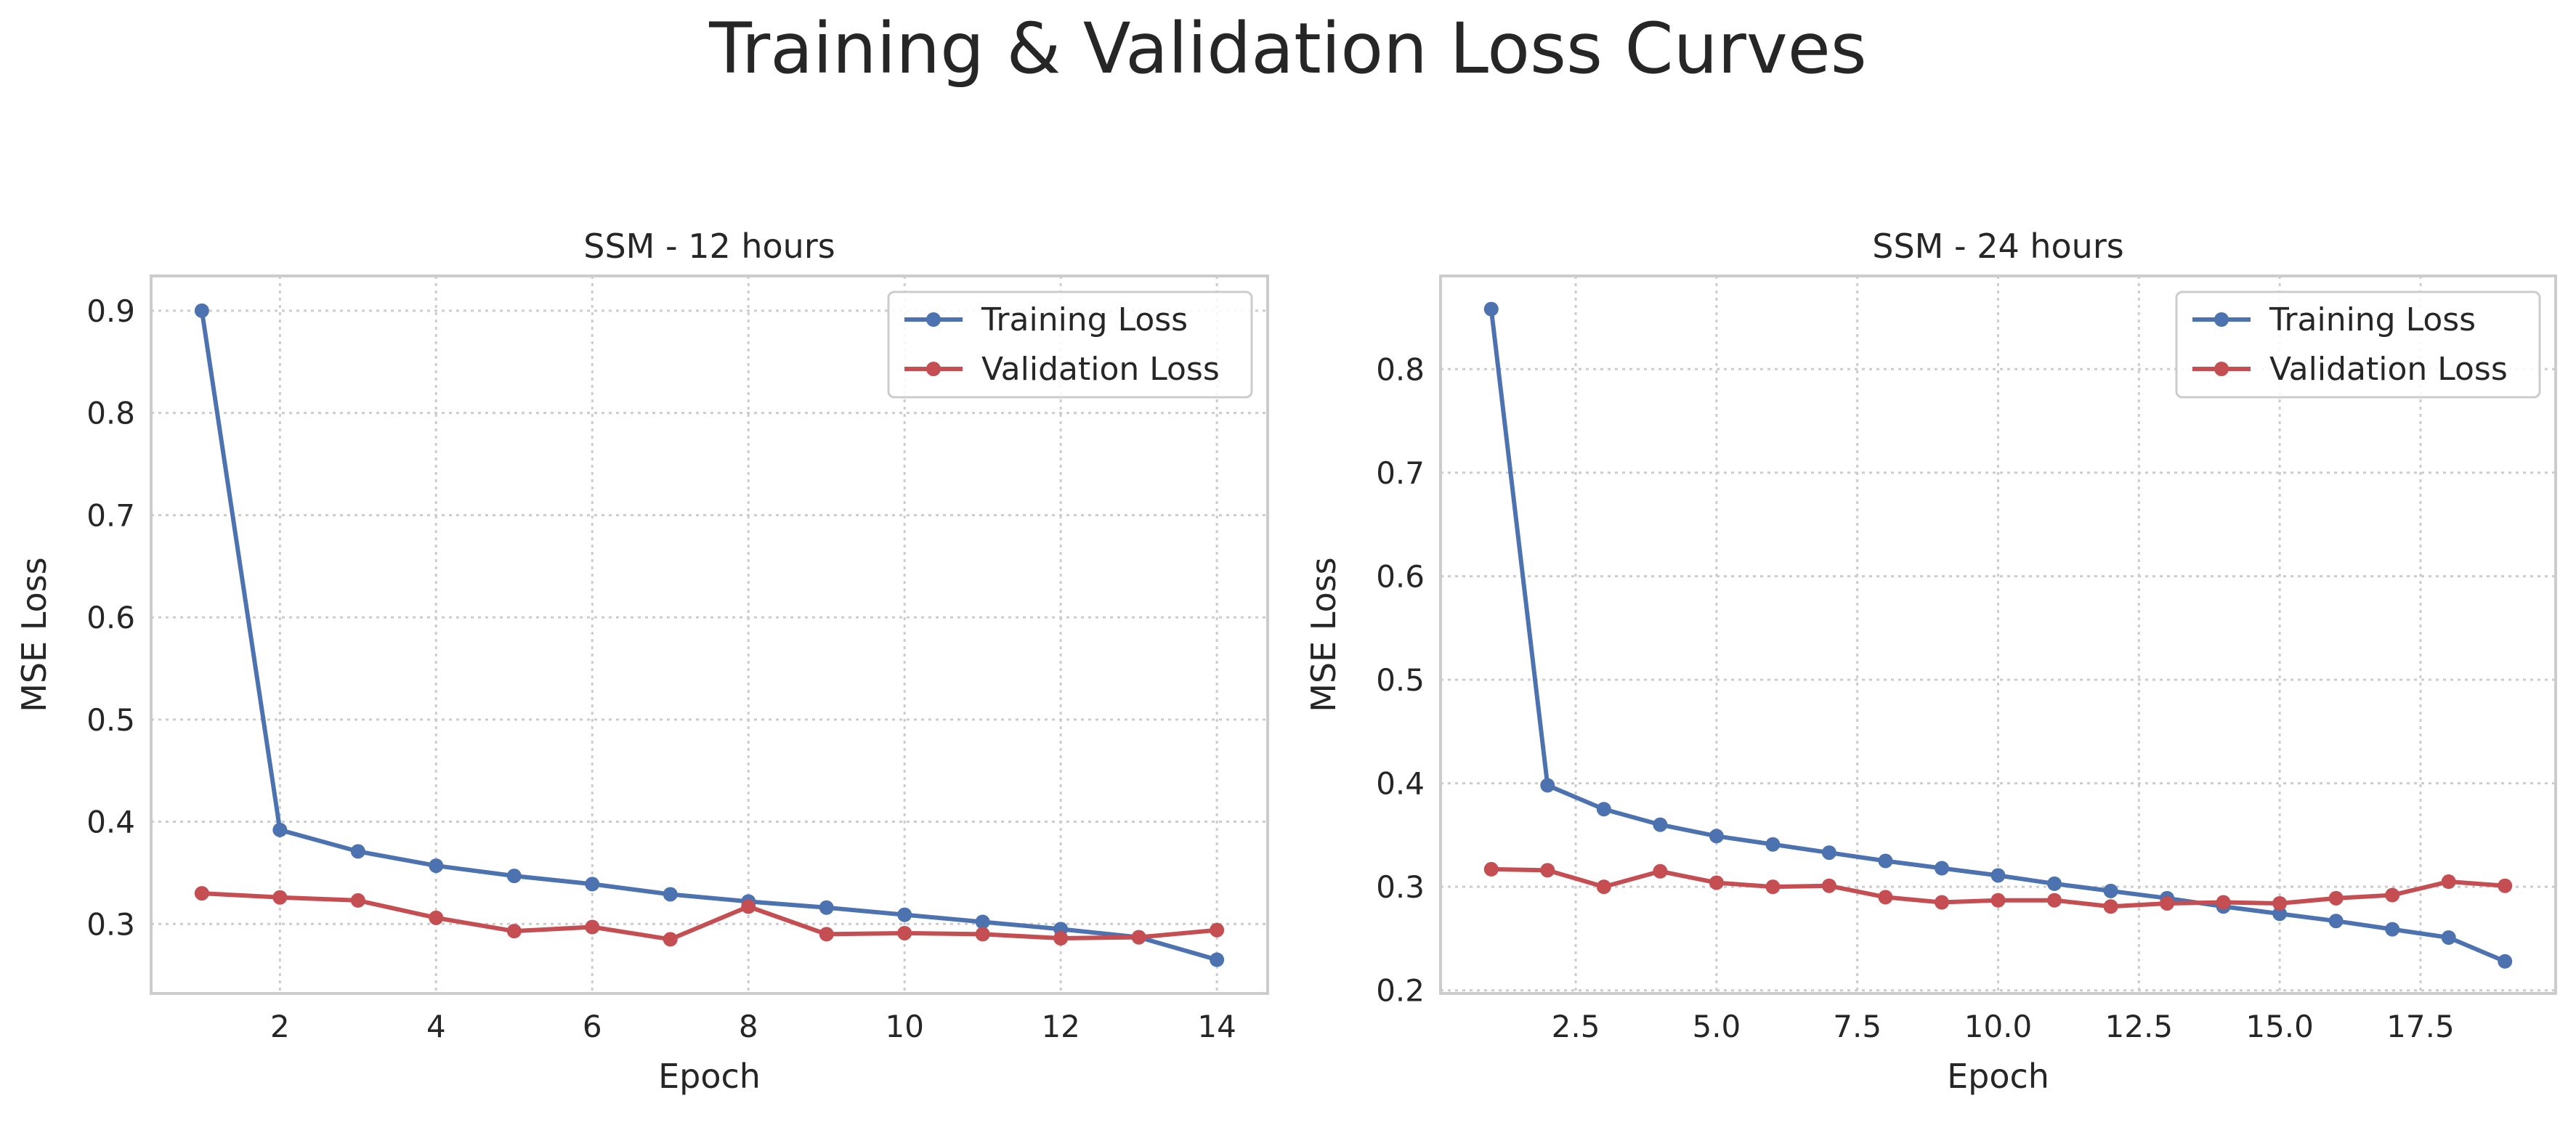 The image size is (2576, 1122). What do you see at coordinates (748, 1026) in the screenshot?
I see `x-tick-label: 8` at bounding box center [748, 1026].